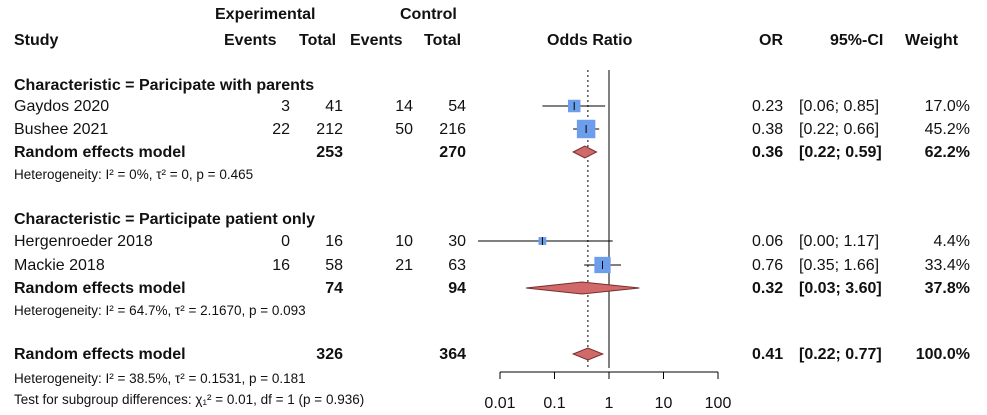  I want to click on exp-events: 22, so click(281, 129).